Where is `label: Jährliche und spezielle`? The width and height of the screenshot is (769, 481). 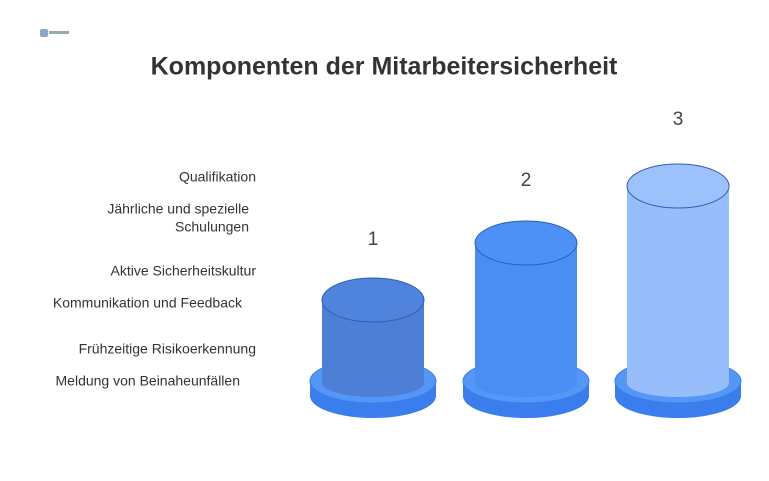
label: Jährliche und spezielle is located at coordinates (178, 209).